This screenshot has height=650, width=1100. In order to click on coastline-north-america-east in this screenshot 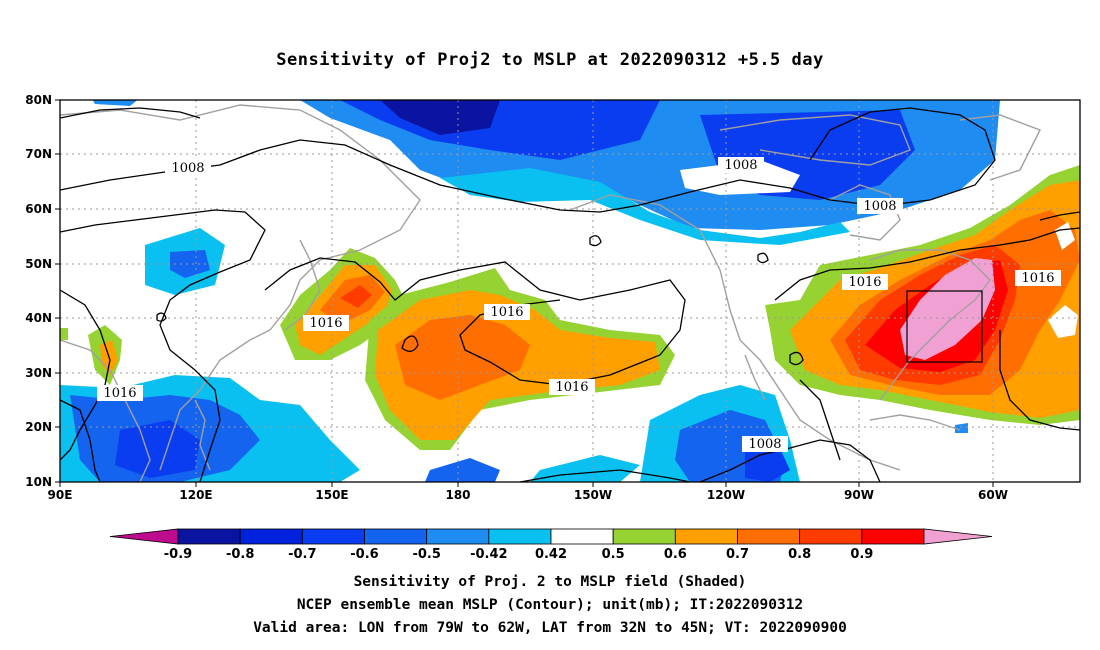, I will do `click(930, 325)`.